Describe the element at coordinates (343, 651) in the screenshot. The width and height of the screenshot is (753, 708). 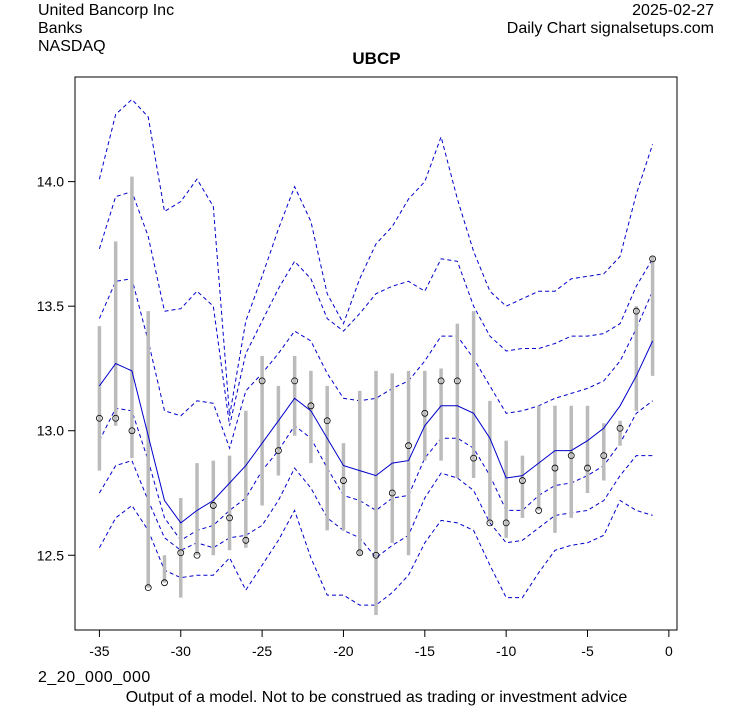
I see `x-tick-label: -20` at that location.